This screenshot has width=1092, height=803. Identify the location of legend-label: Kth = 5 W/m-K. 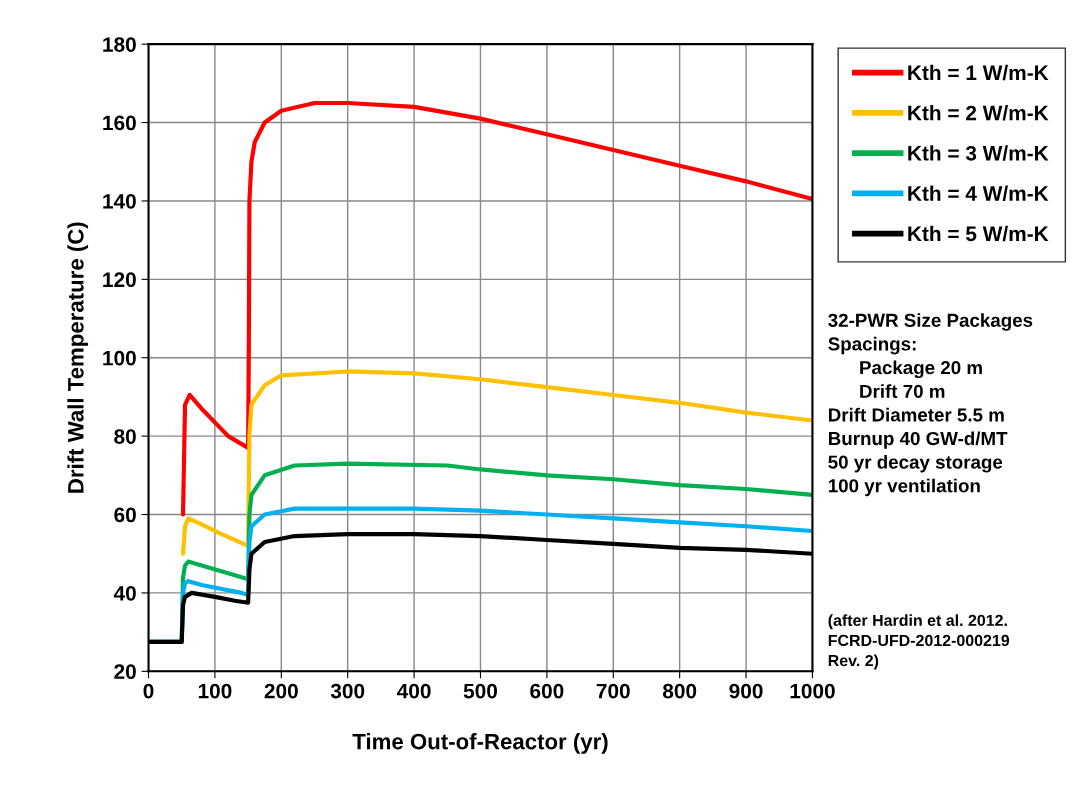
(978, 233).